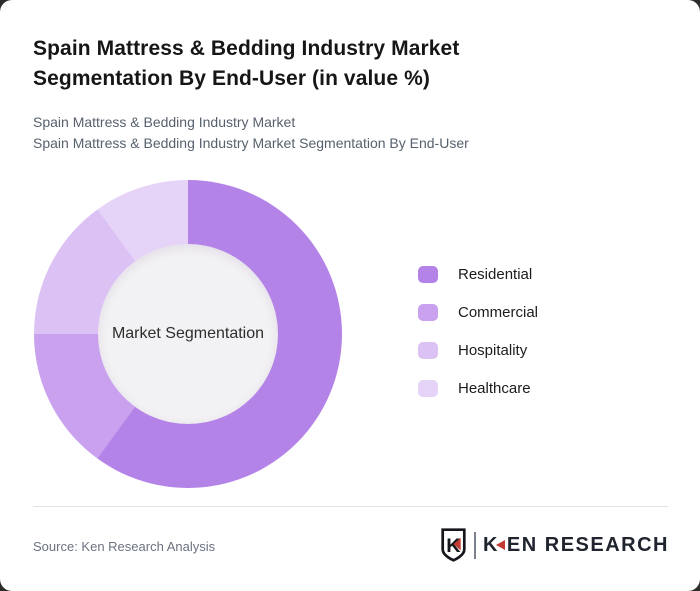 The height and width of the screenshot is (591, 700). I want to click on brand-wordmark: K EN RESEARCH, so click(576, 545).